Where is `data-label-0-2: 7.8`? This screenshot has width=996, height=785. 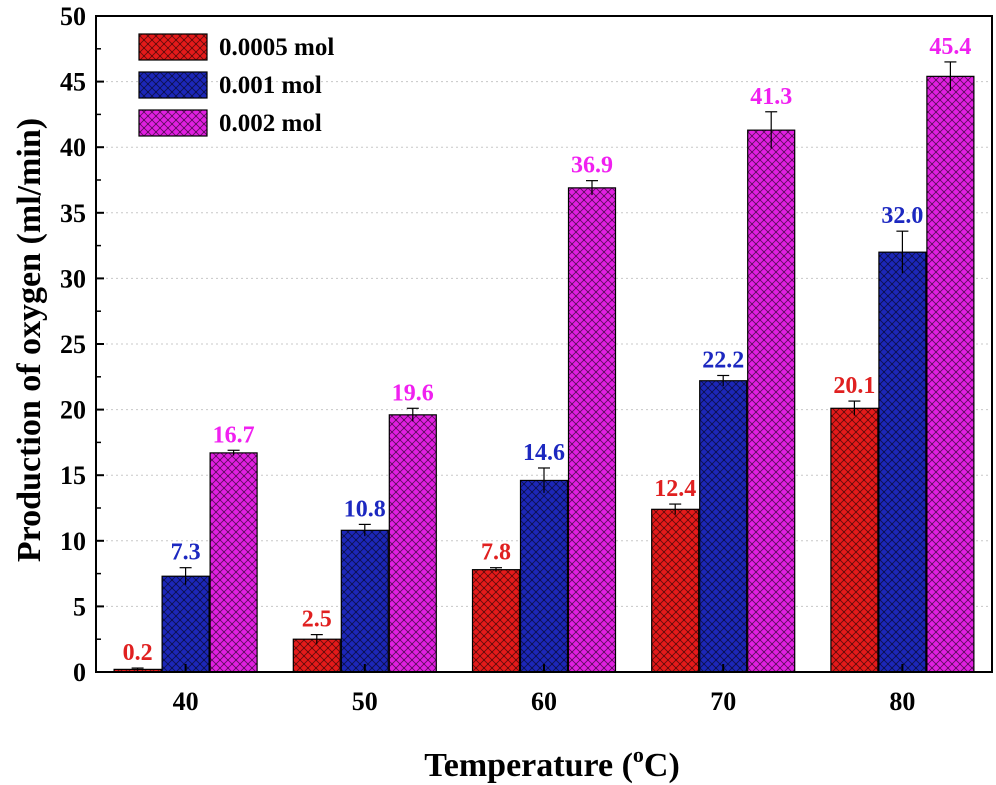 data-label-0-2: 7.8 is located at coordinates (496, 553).